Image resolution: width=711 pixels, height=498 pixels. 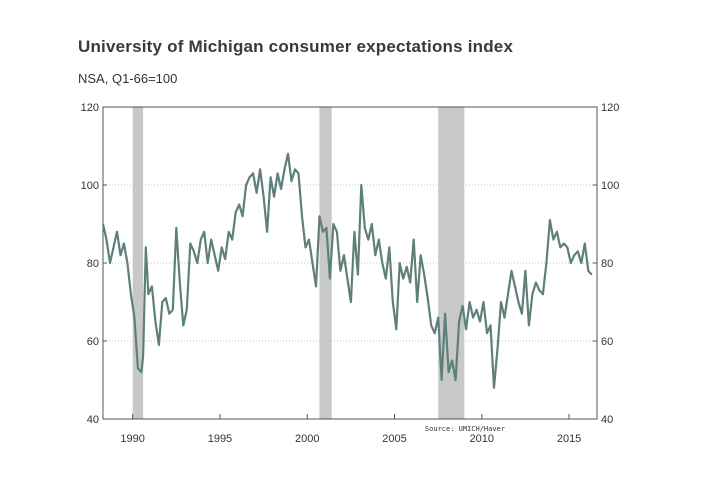 I want to click on y-axis-left: 40 60 80 100 120, so click(x=94, y=264).